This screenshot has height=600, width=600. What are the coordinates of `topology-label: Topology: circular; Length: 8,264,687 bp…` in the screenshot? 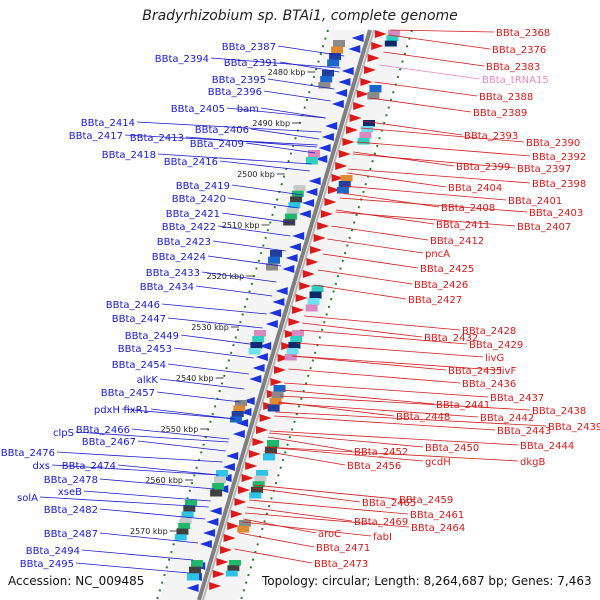 It's located at (427, 581).